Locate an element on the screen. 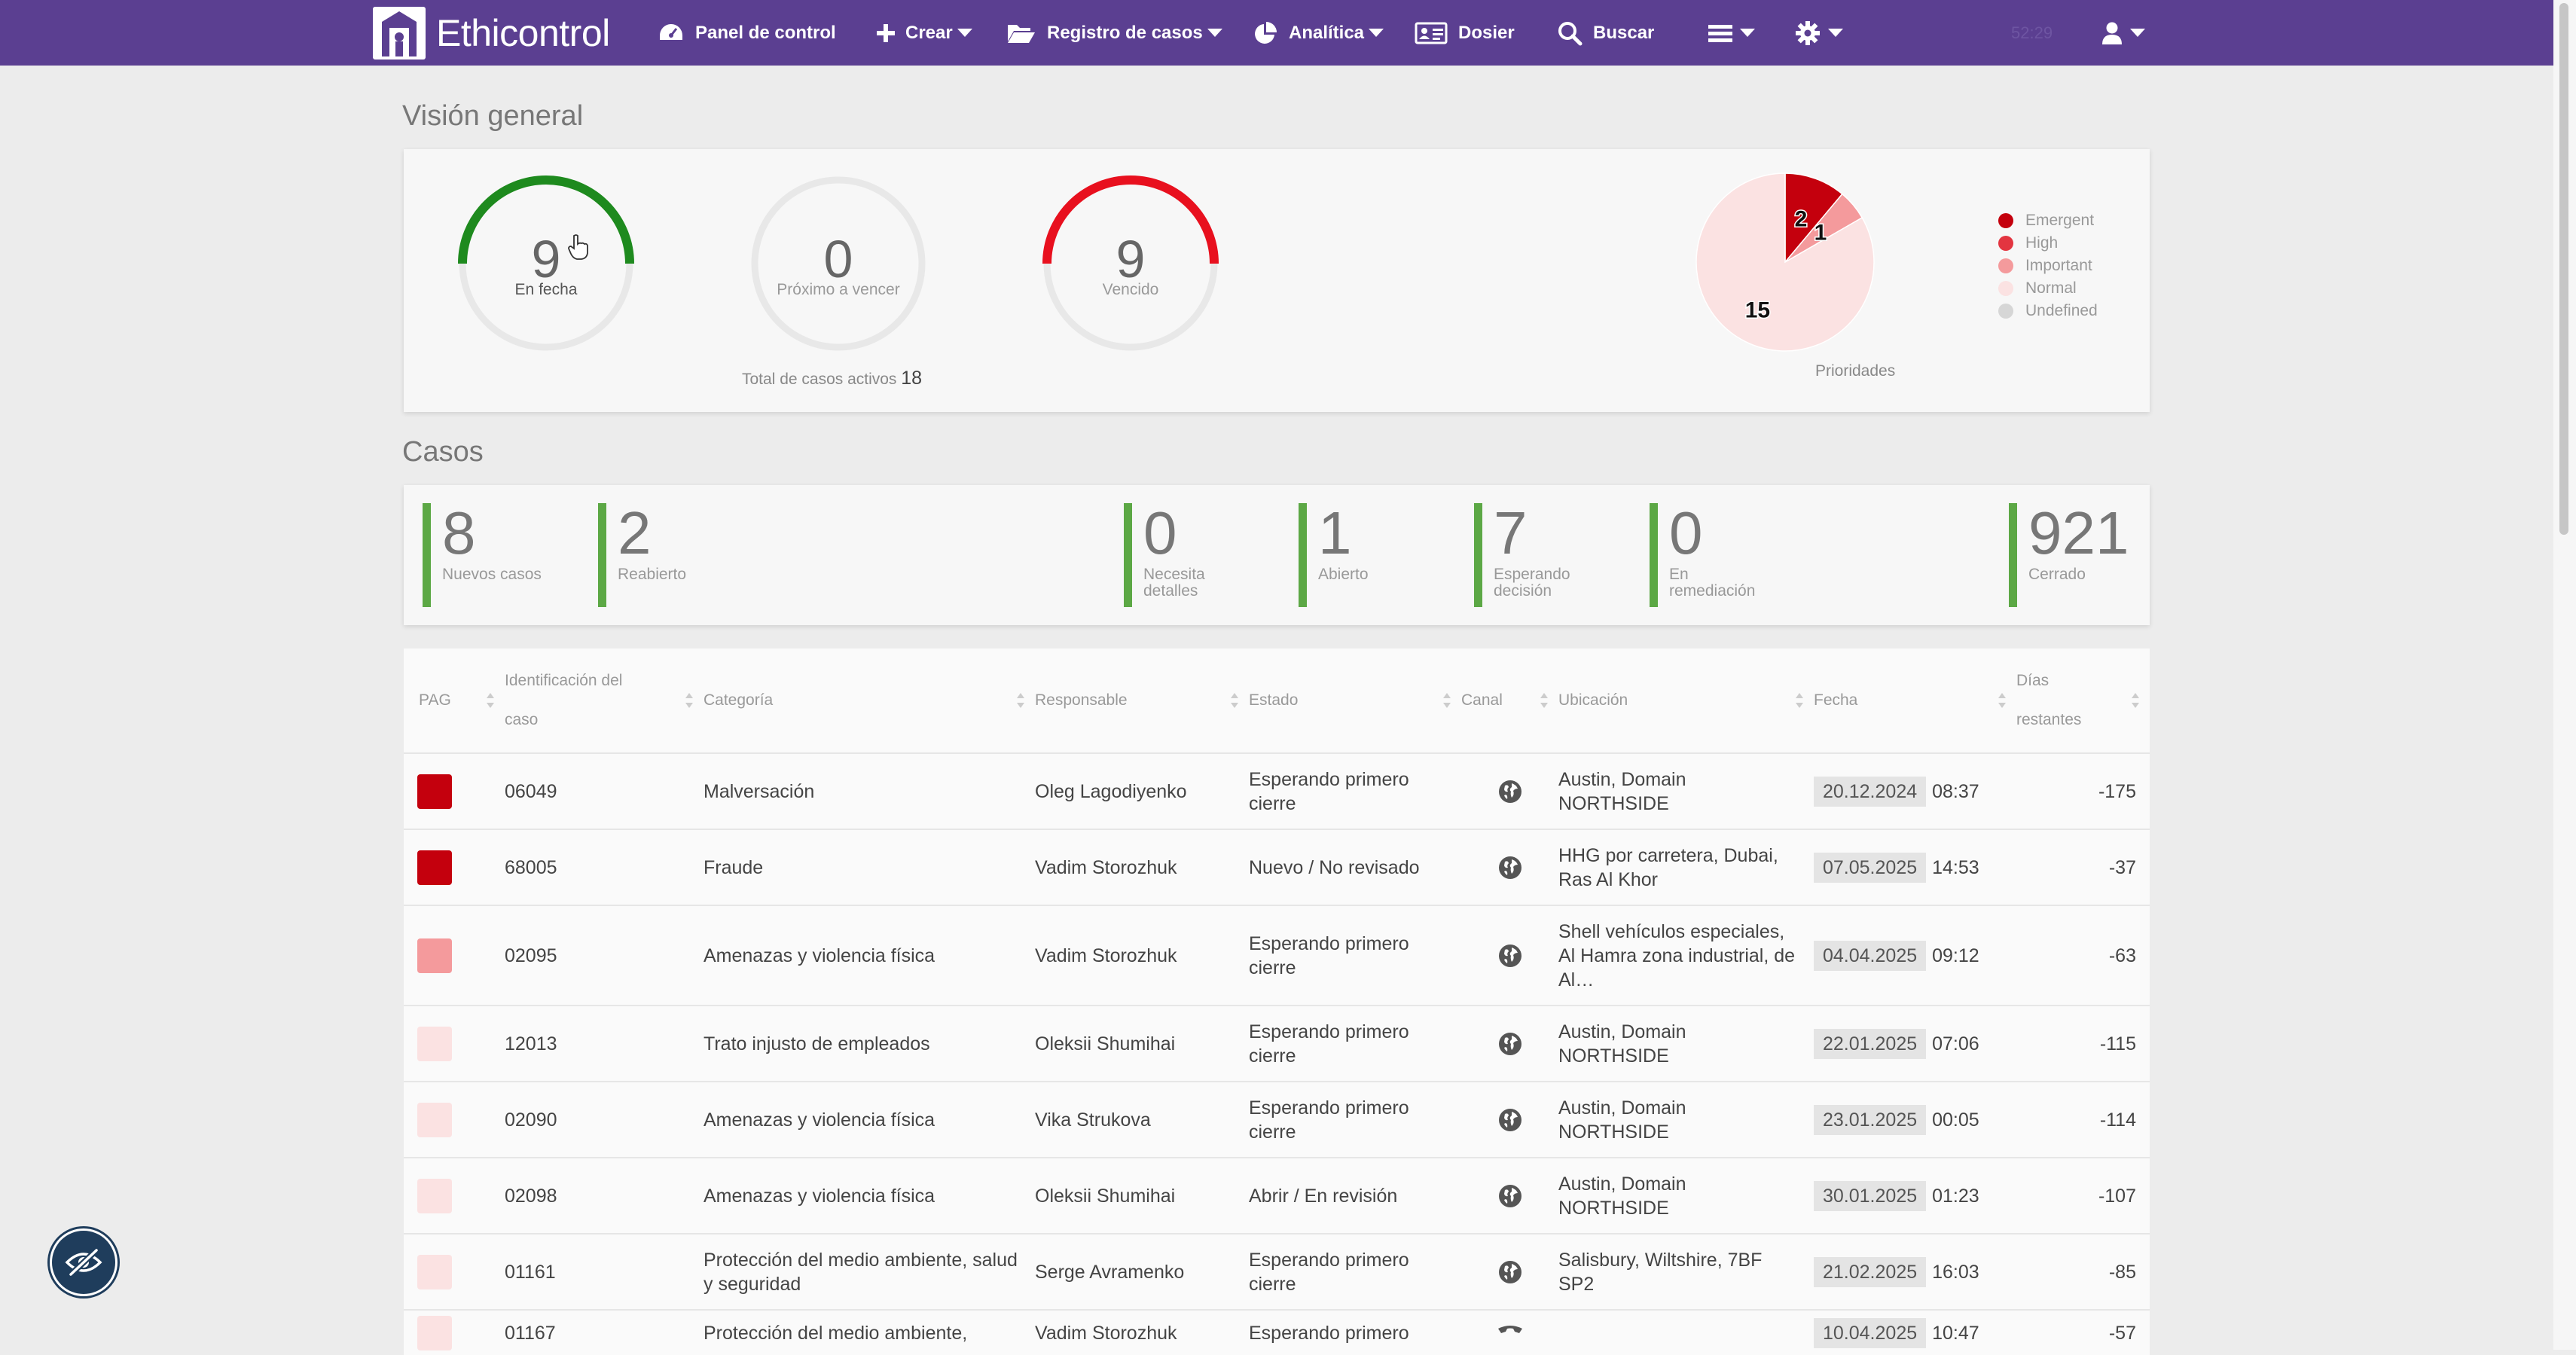  col-header-days-left: Días restantes is located at coordinates (2083, 701).